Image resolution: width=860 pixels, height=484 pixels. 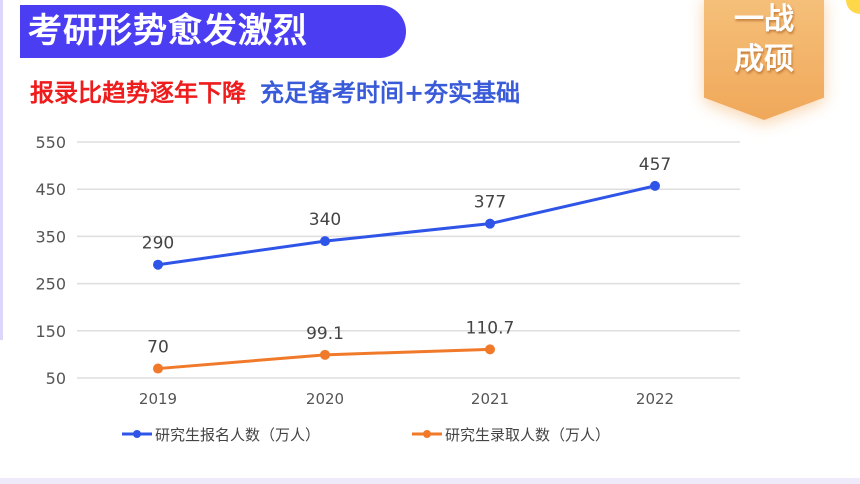 What do you see at coordinates (1, 170) in the screenshot?
I see `left-border-strip` at bounding box center [1, 170].